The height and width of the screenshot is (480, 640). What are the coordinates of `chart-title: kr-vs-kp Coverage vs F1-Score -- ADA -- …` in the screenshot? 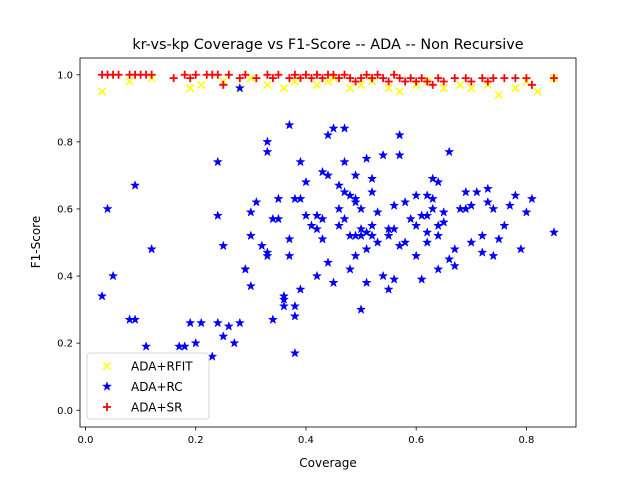 It's located at (327, 45).